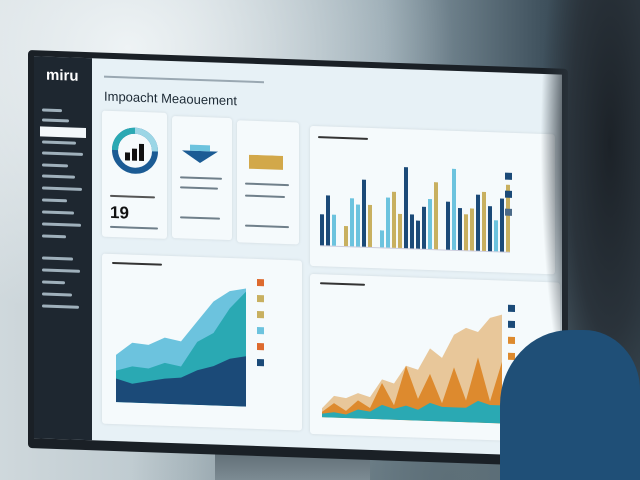  What do you see at coordinates (415, 204) in the screenshot?
I see `bar-chart` at bounding box center [415, 204].